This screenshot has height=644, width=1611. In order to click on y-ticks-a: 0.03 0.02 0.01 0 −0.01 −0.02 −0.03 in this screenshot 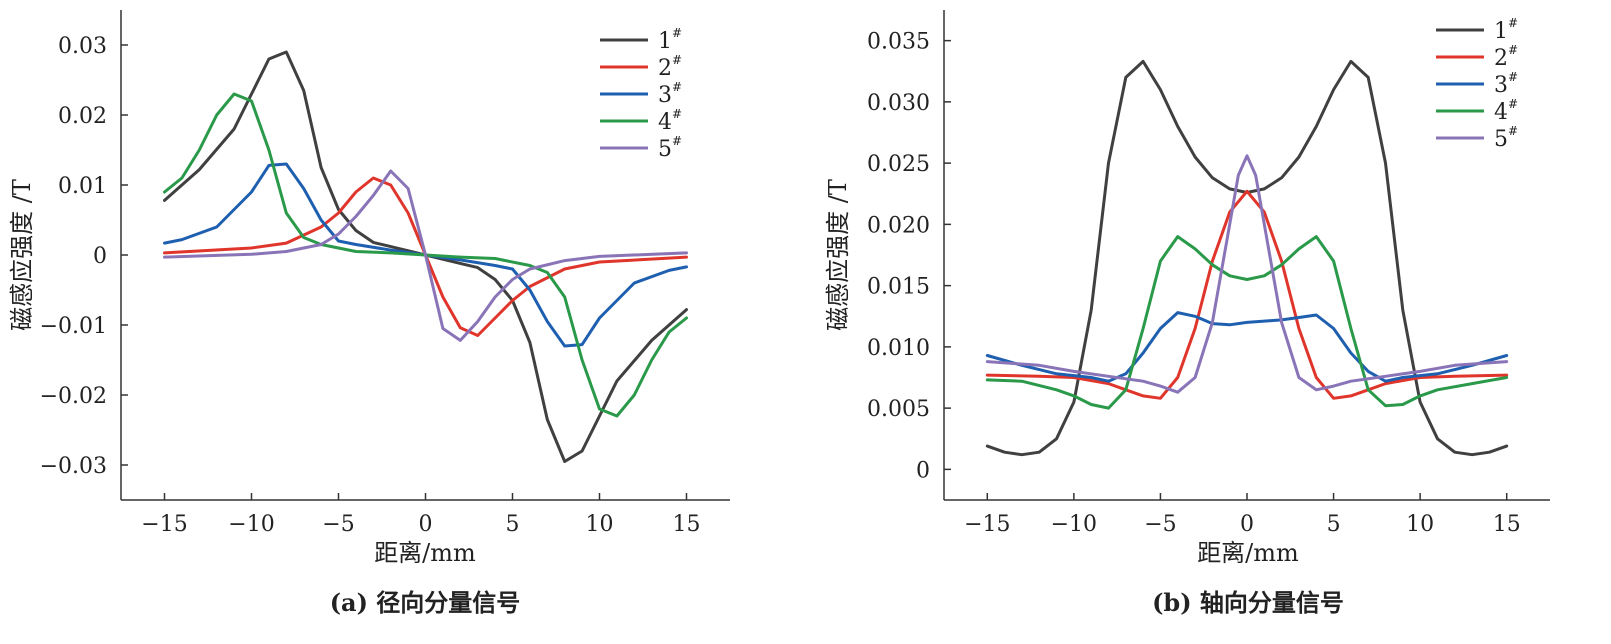, I will do `click(84, 256)`.